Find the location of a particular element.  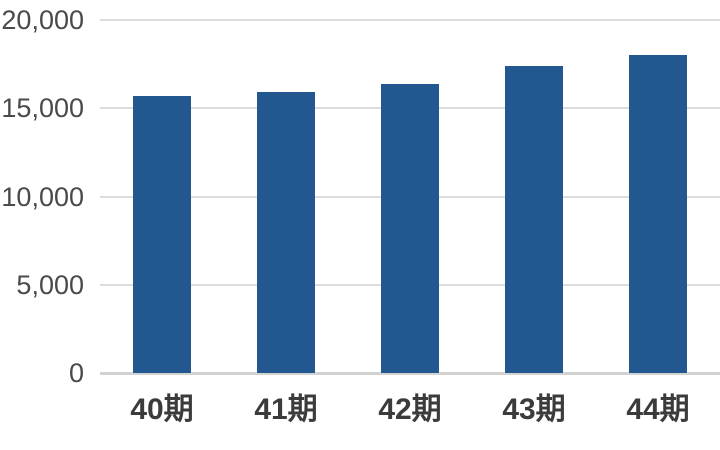

x-axis-line is located at coordinates (410, 373).